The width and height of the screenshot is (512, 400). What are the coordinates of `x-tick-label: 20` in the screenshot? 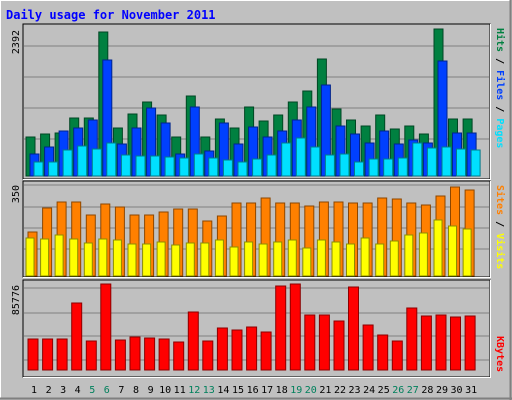 It's located at (311, 390).